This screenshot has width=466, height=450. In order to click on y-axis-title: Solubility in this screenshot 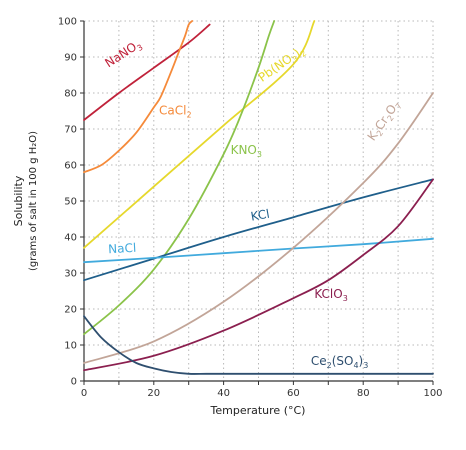, I will do `click(18, 200)`.